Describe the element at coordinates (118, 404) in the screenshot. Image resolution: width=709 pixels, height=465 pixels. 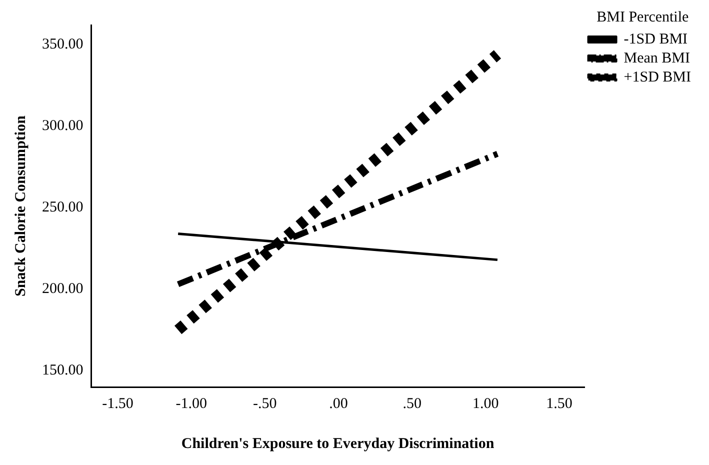
I see `x-tick-label: -1.50` at that location.